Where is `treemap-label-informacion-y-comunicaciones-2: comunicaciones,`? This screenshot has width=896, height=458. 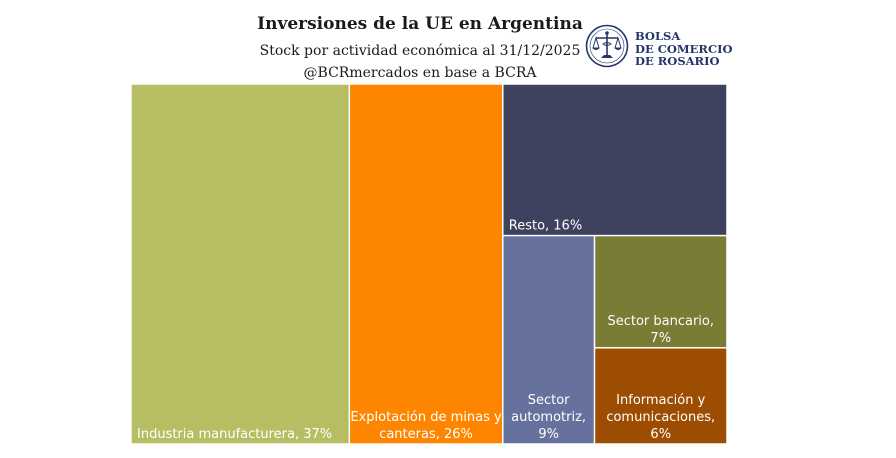
treemap-label-informacion-y-comunicaciones-2: comunicaciones, is located at coordinates (660, 417).